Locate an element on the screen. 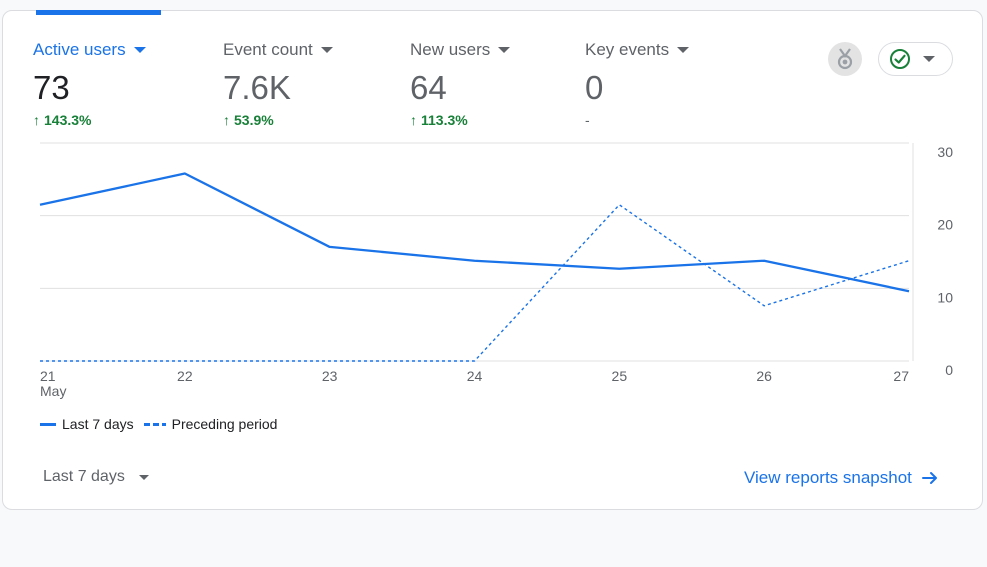 The image size is (987, 567). metric-tab-new-users: New users 64 ↑ 113.3% is located at coordinates (460, 84).